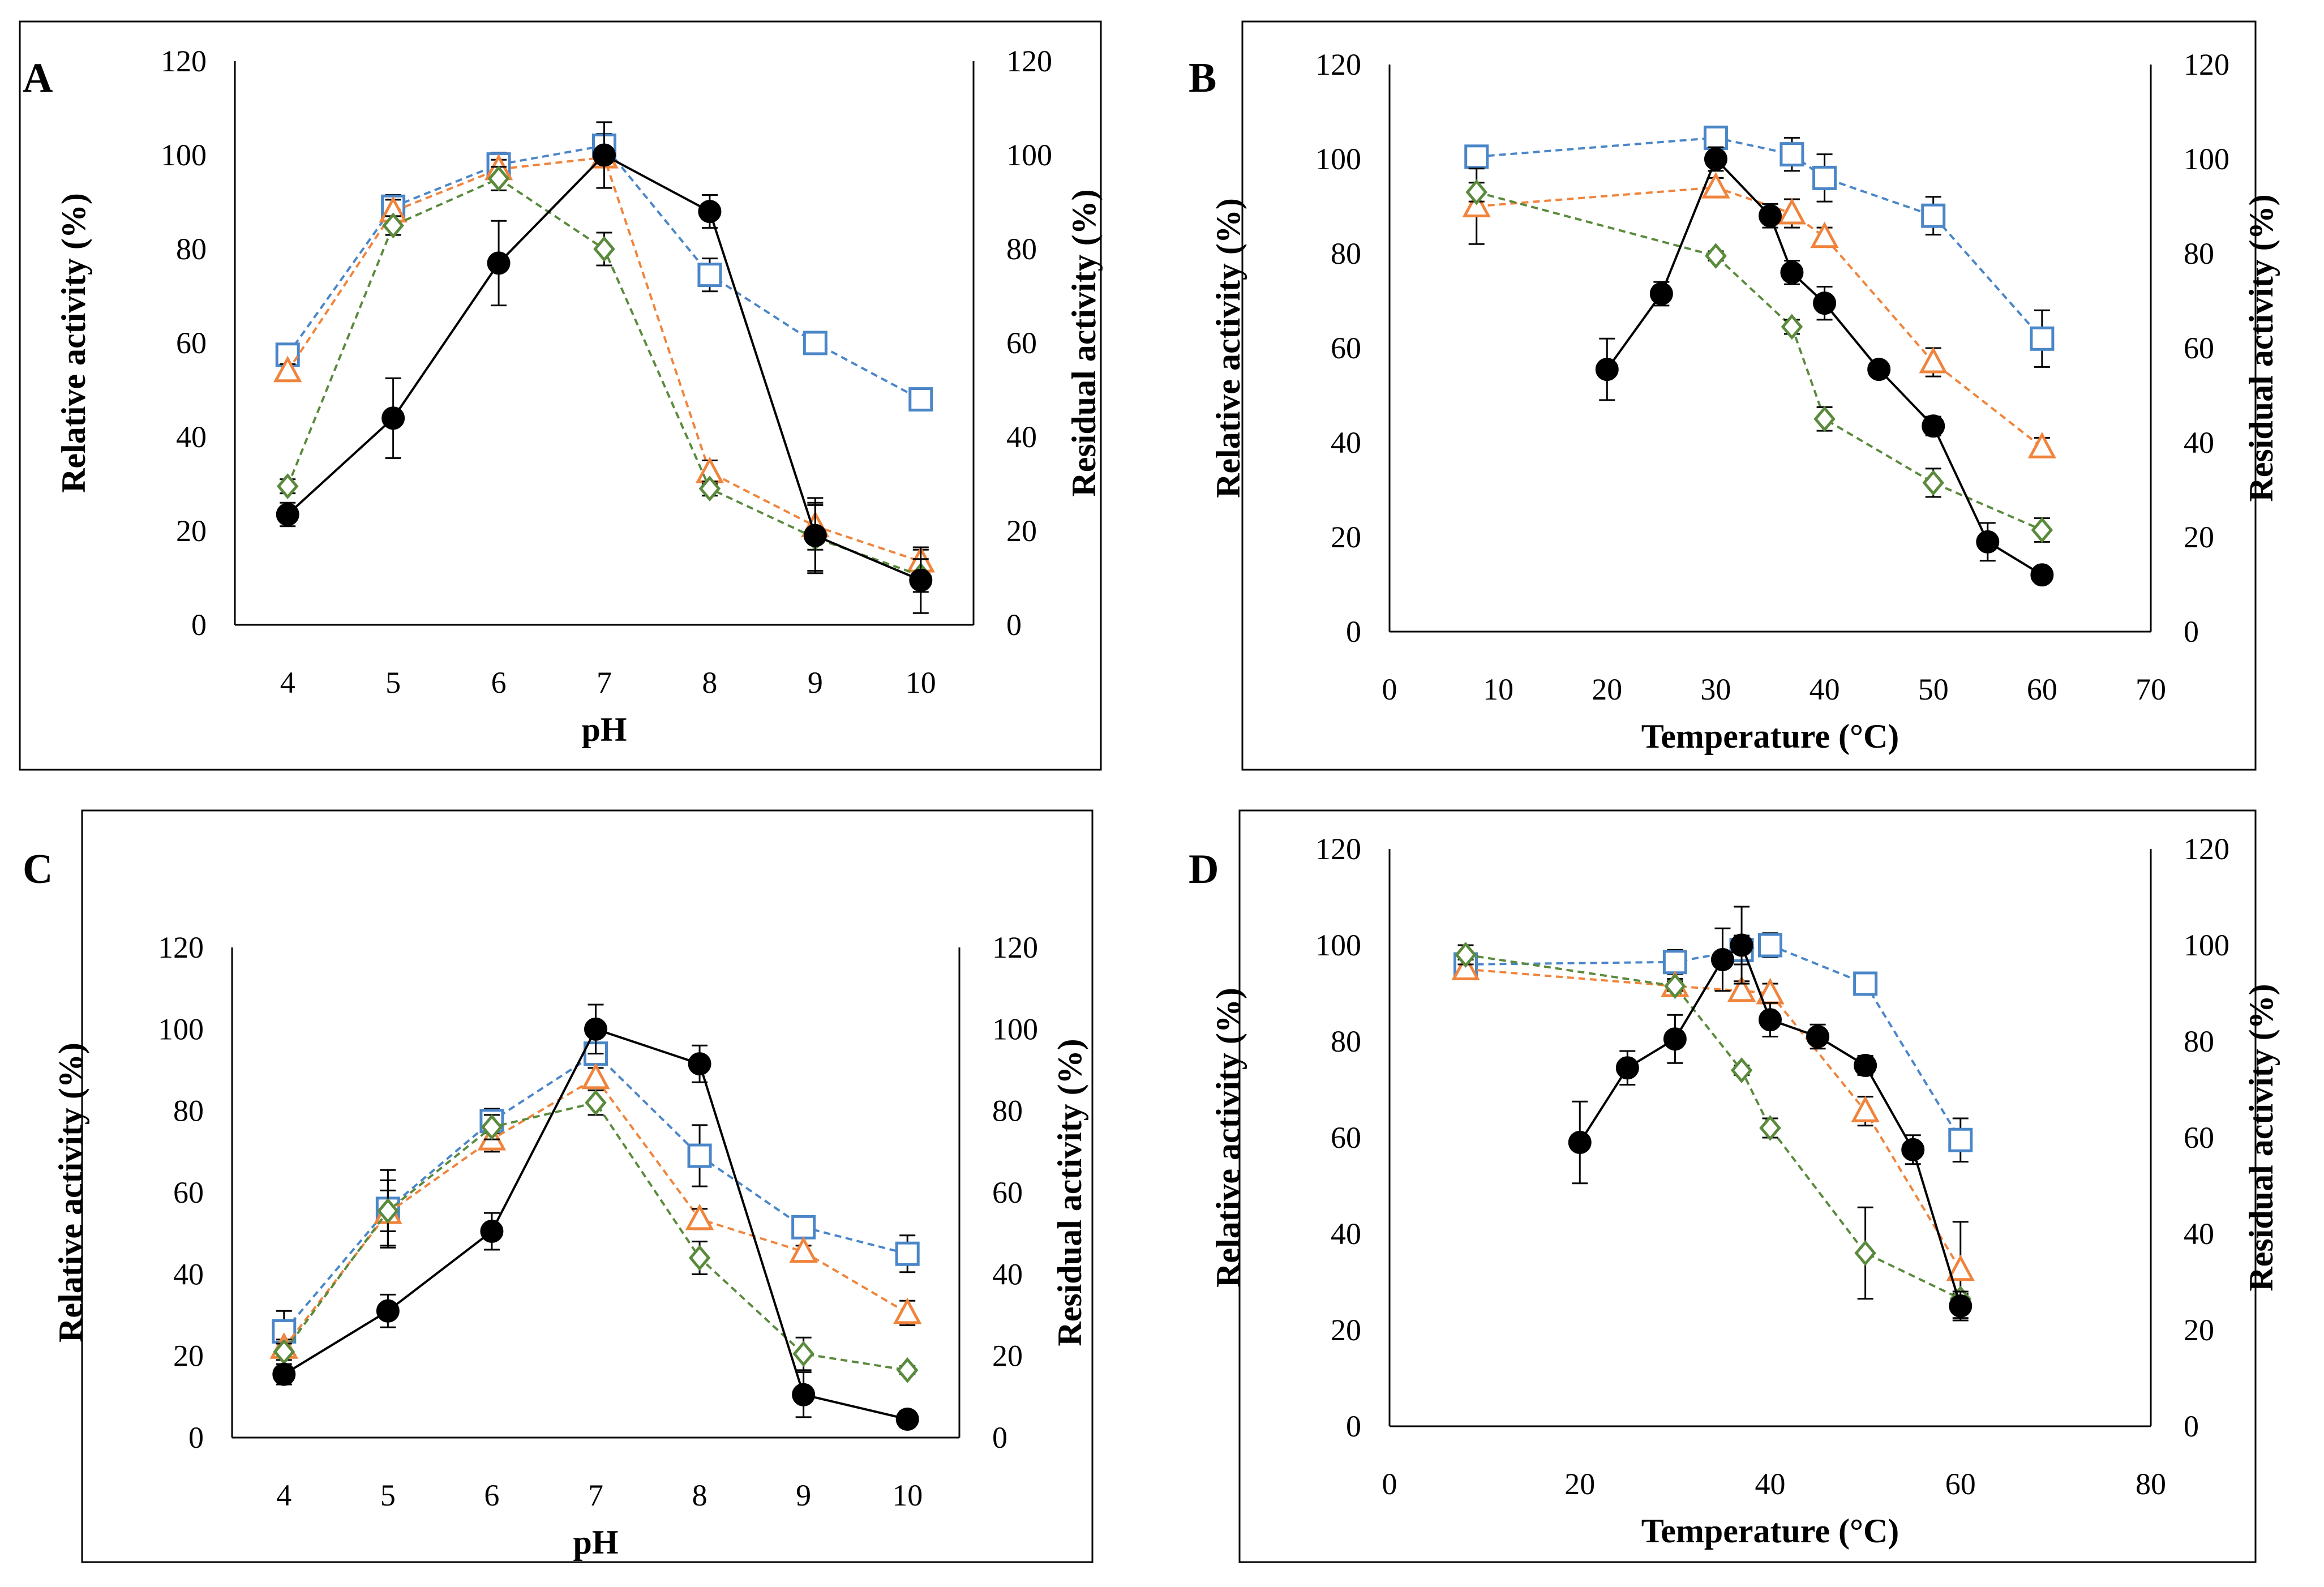  What do you see at coordinates (2191, 632) in the screenshot?
I see `y2-tick-label: 0` at bounding box center [2191, 632].